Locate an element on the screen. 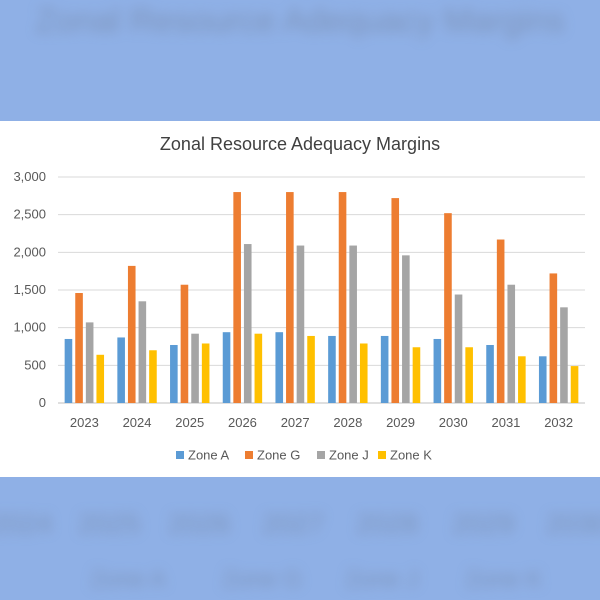 This screenshot has height=600, width=600. bg-legend-item: Zone J is located at coordinates (382, 579).